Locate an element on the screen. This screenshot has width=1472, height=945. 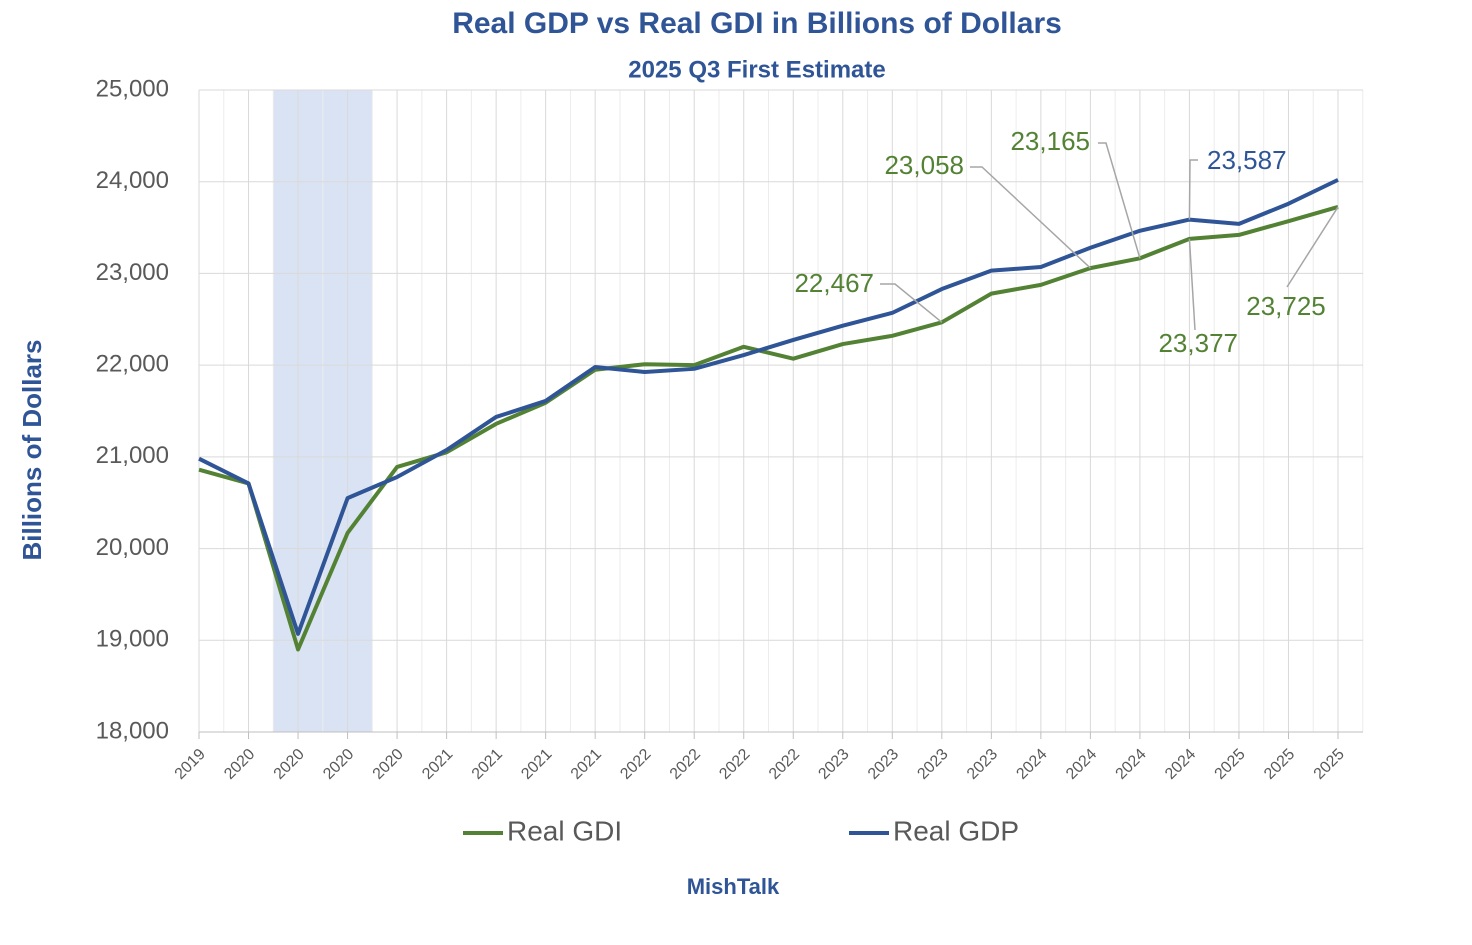
y-tick-label: 22,000 is located at coordinates (132, 363).